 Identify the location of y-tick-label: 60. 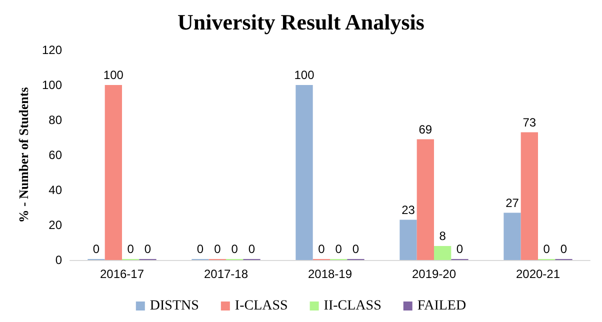
(55, 155).